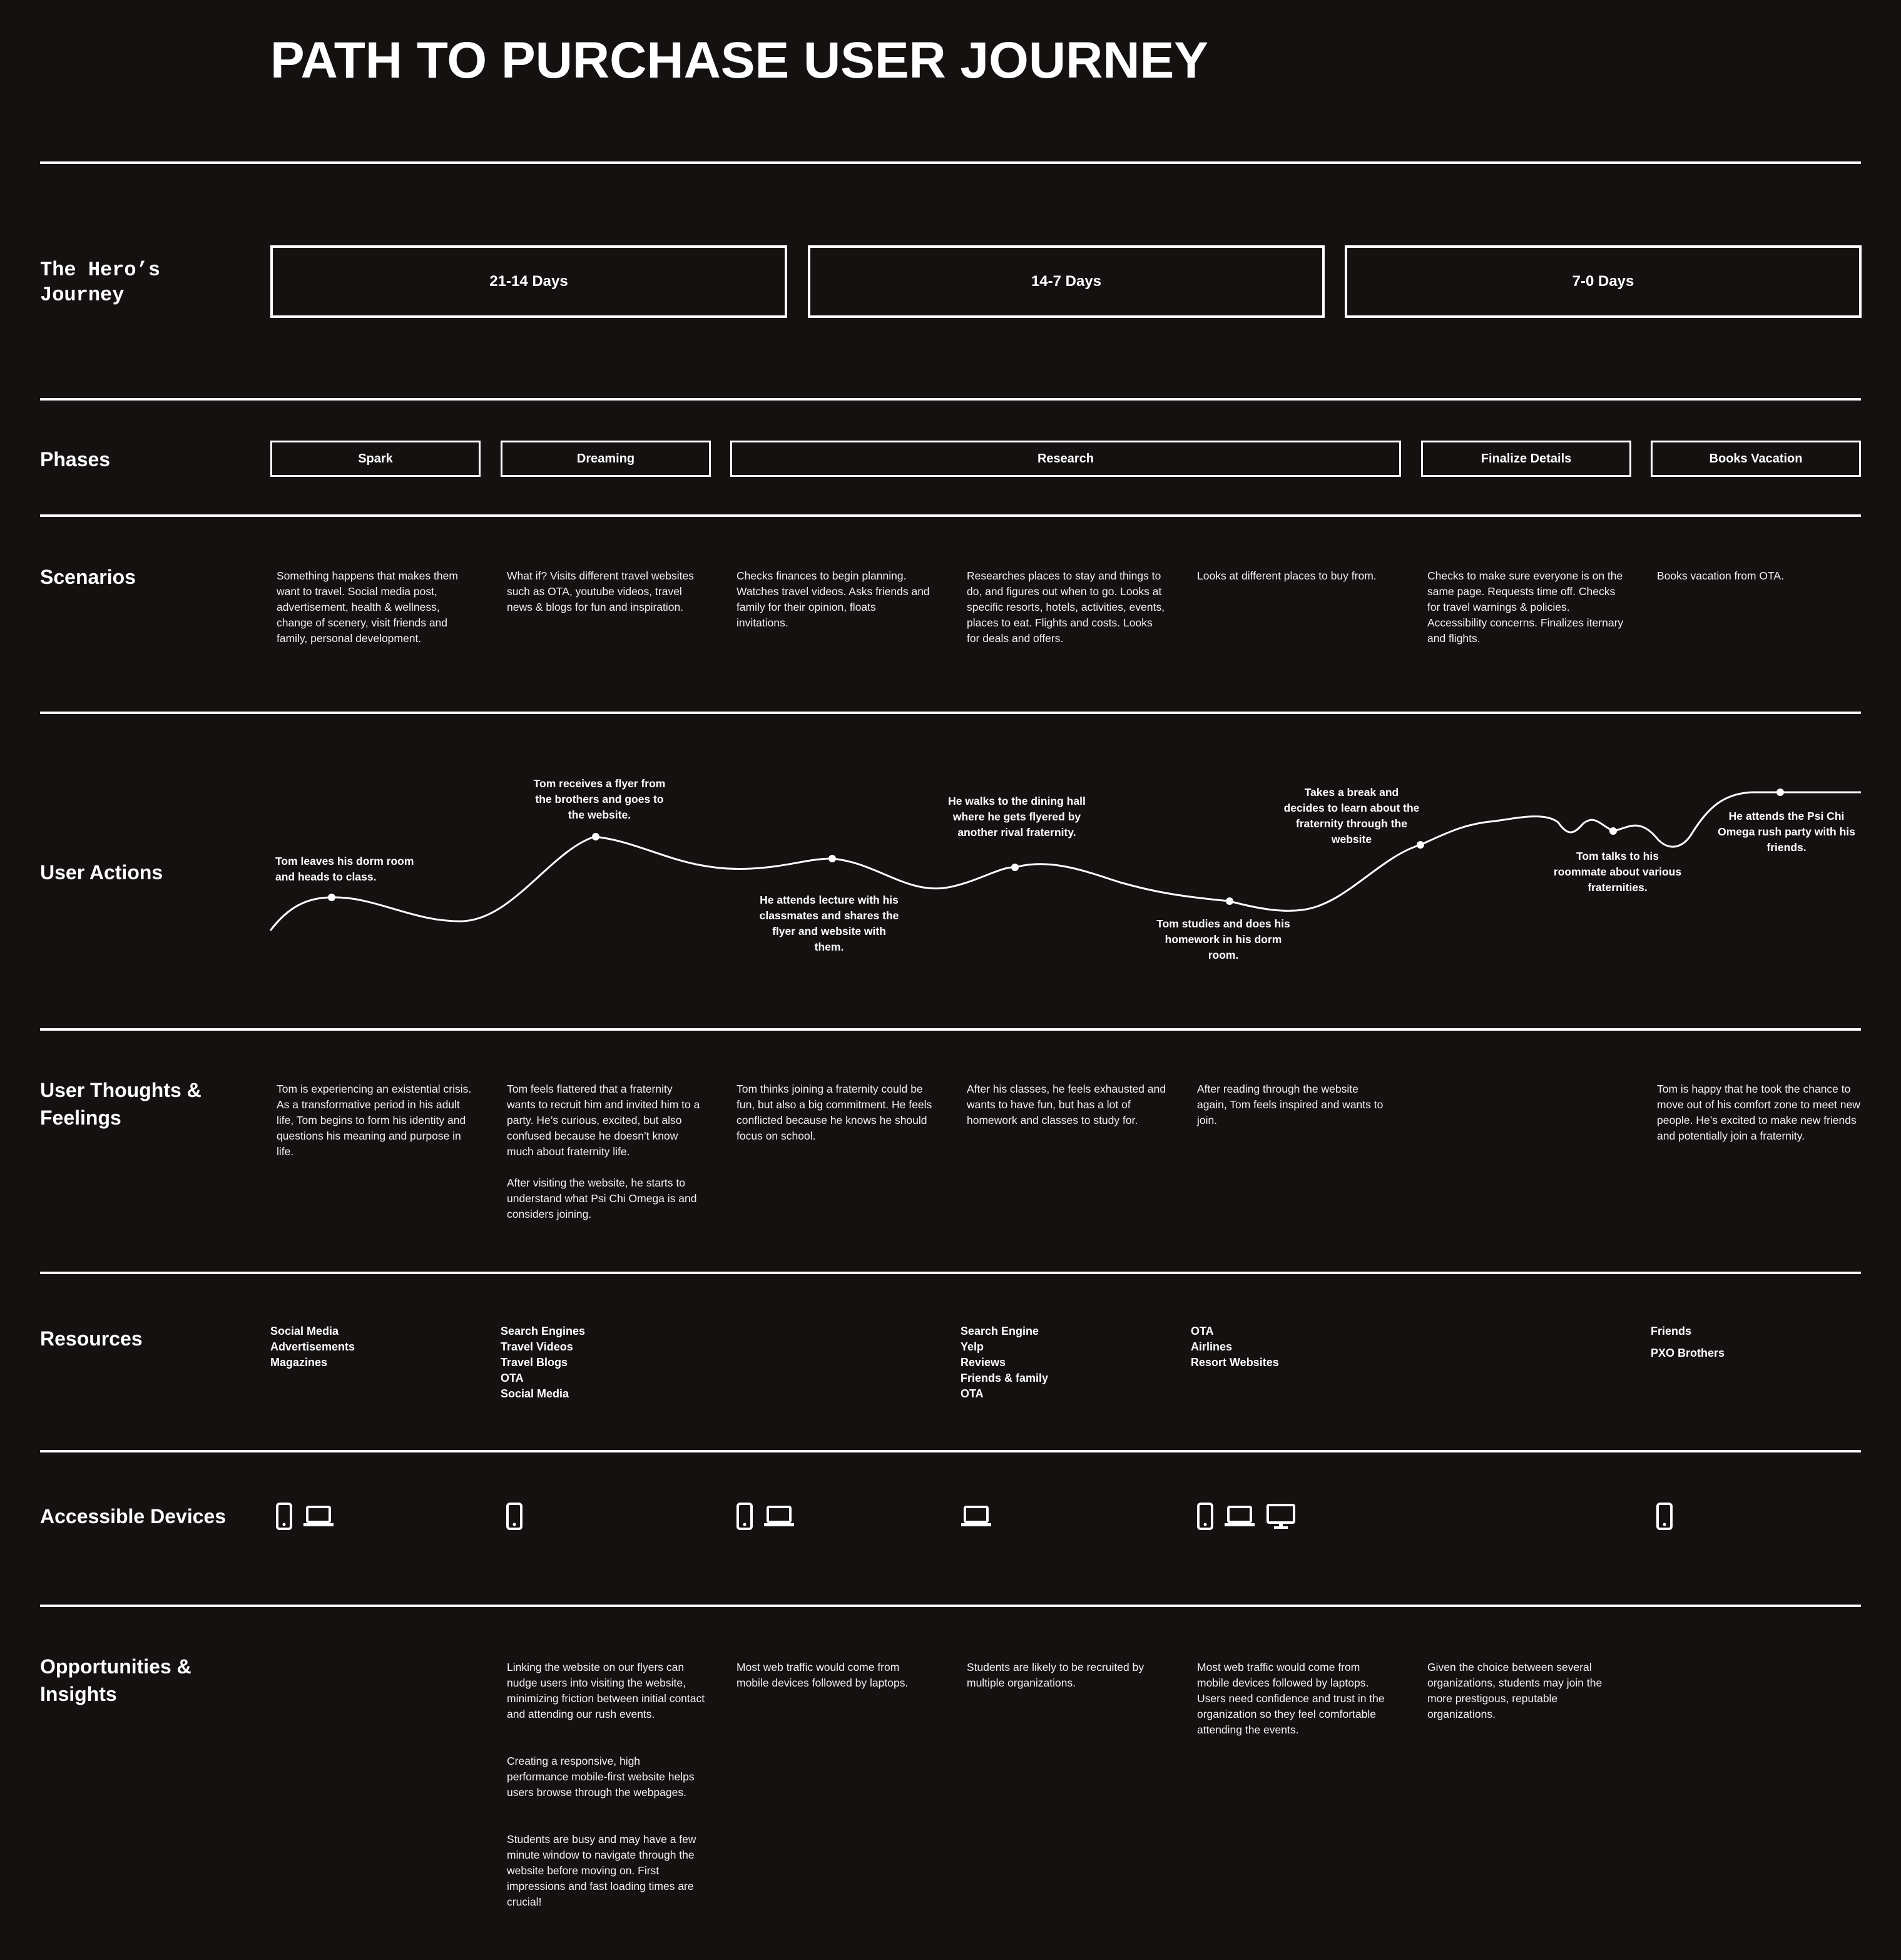 This screenshot has height=1960, width=1901. Describe the element at coordinates (1671, 1331) in the screenshot. I see `resource-item: Friends` at that location.